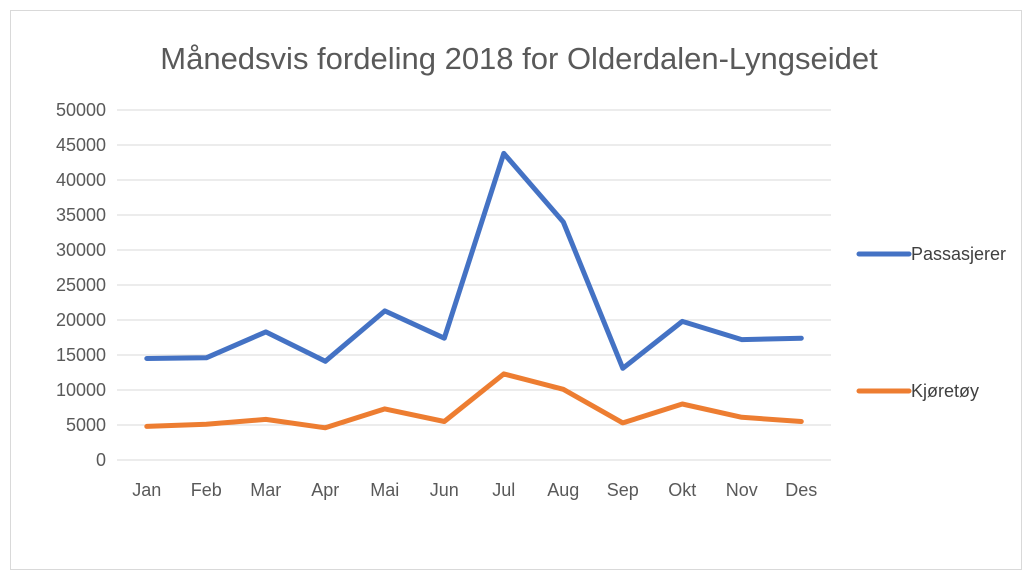 The image size is (1026, 572). Describe the element at coordinates (86, 425) in the screenshot. I see `y-tick-label: 5000` at that location.